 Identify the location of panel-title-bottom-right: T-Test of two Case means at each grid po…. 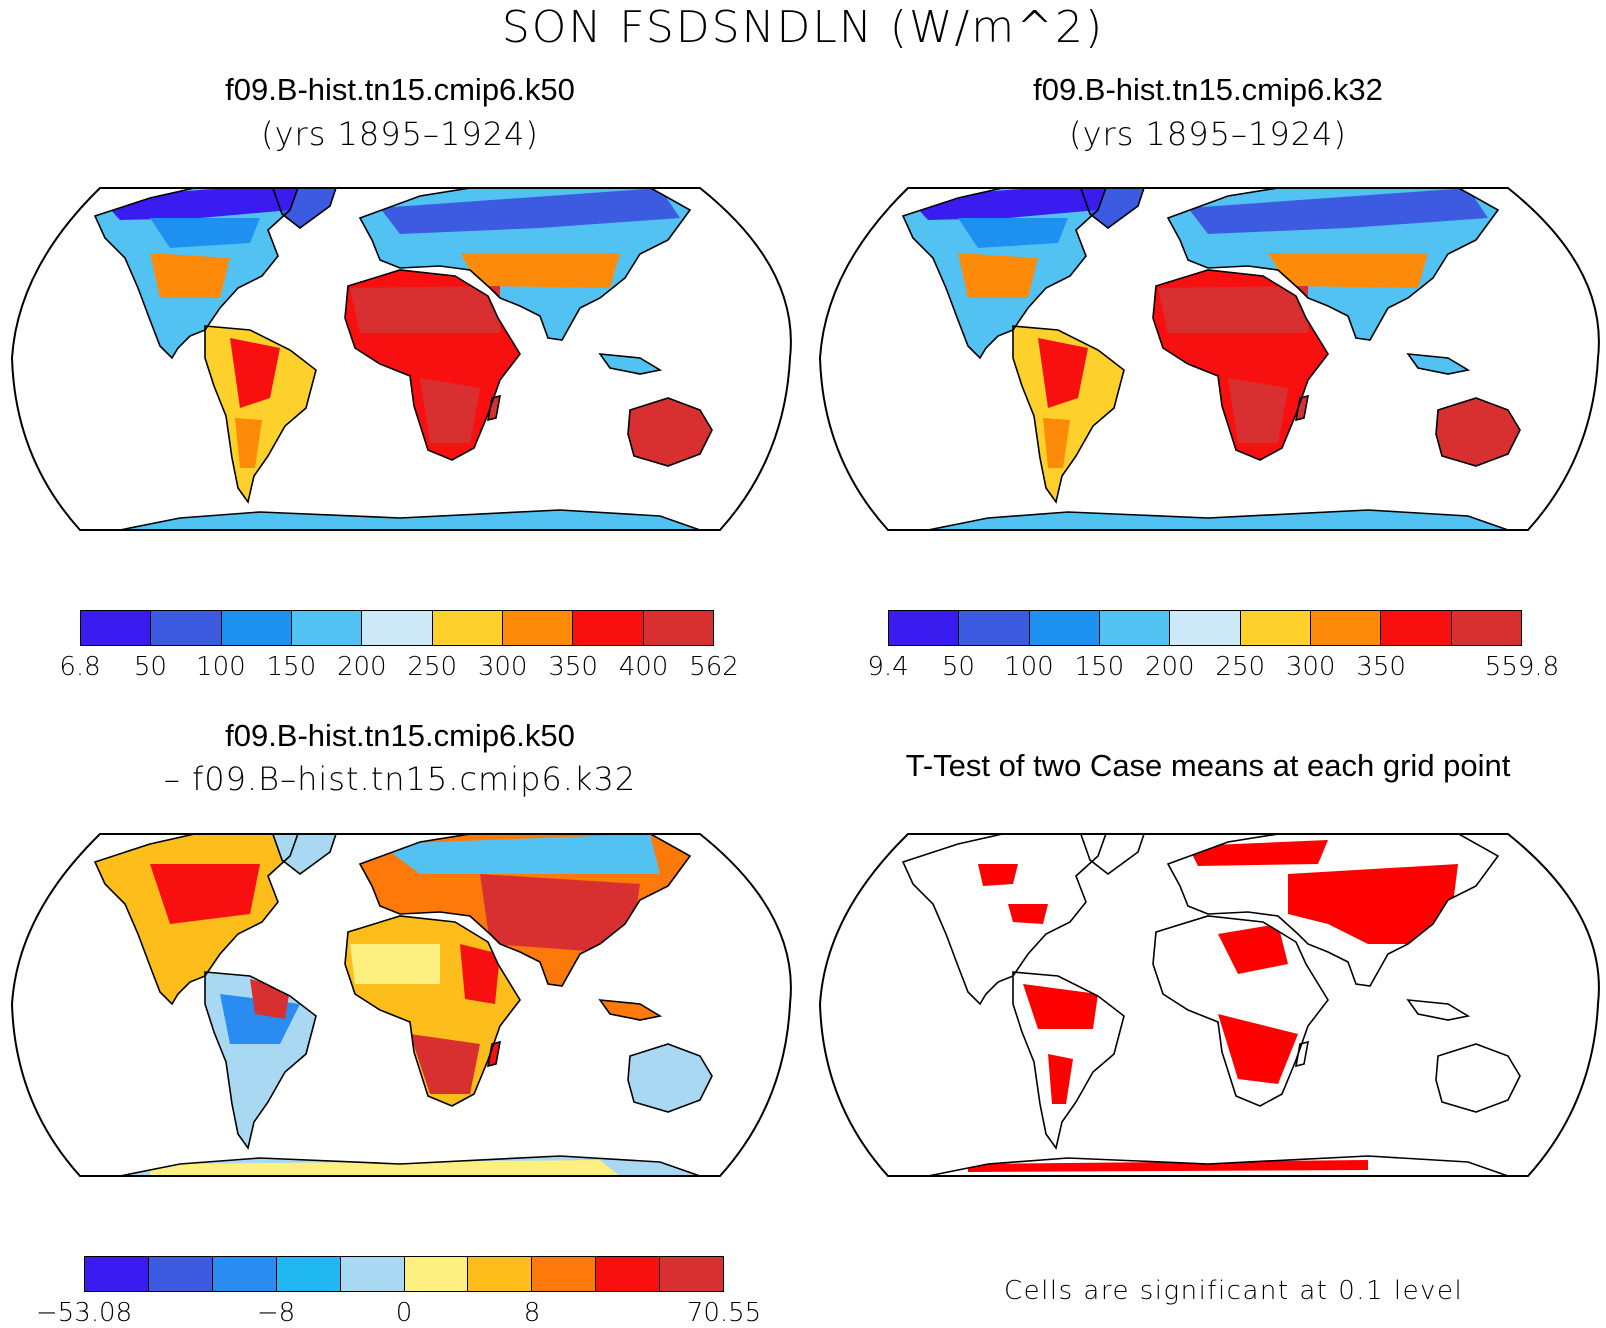
(1208, 765).